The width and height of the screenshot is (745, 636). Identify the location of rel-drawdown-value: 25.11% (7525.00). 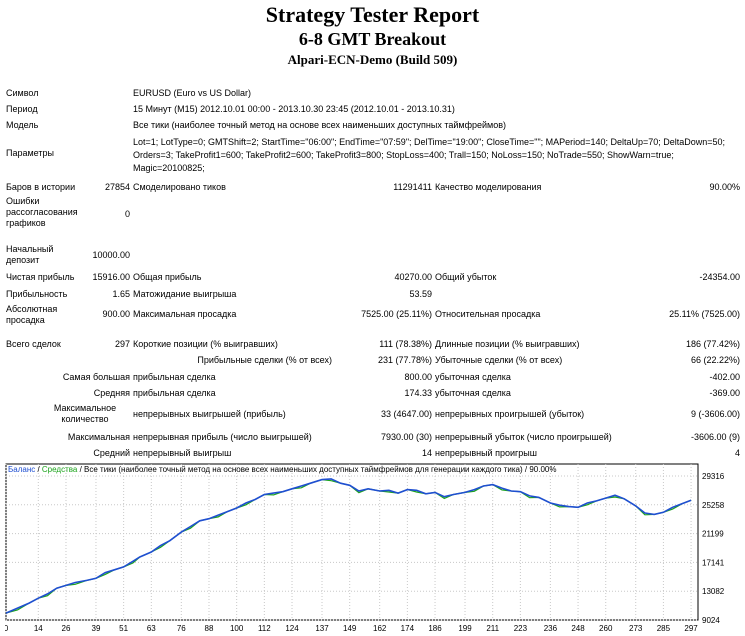
(704, 314).